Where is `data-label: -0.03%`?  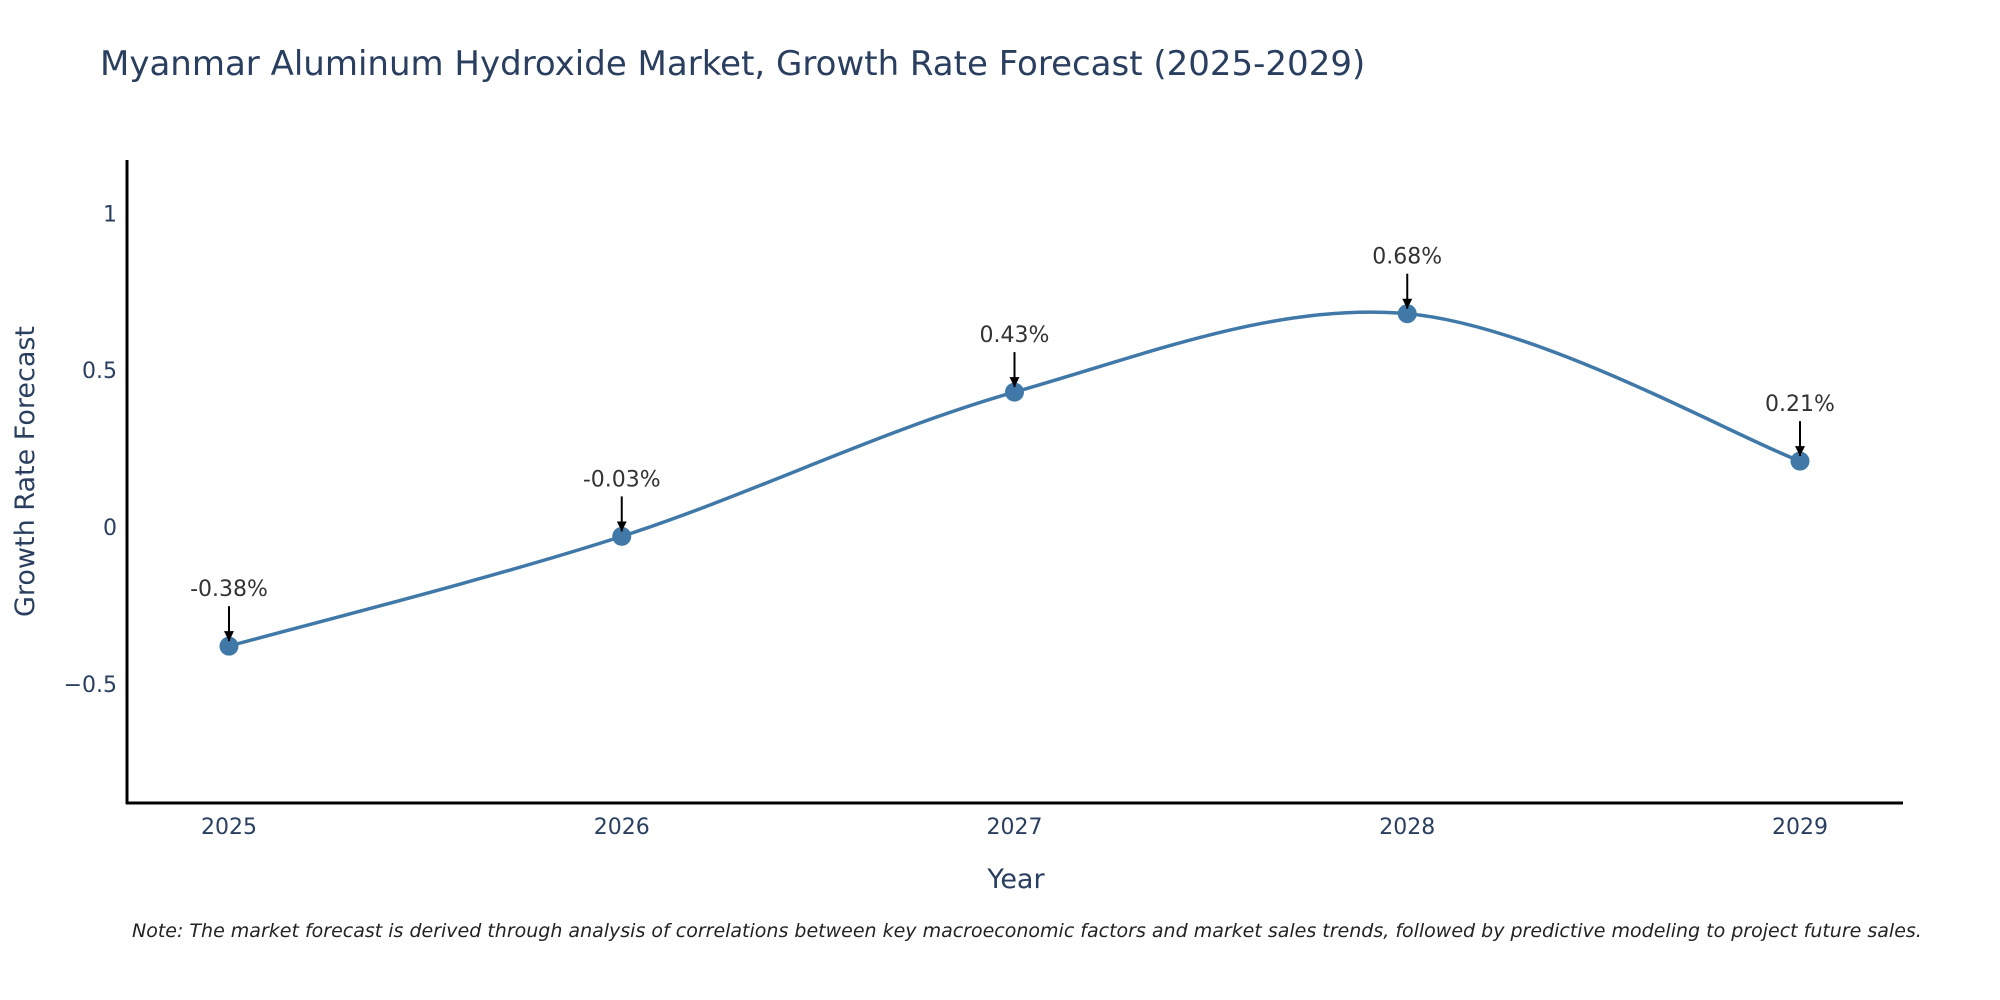
data-label: -0.03% is located at coordinates (622, 479).